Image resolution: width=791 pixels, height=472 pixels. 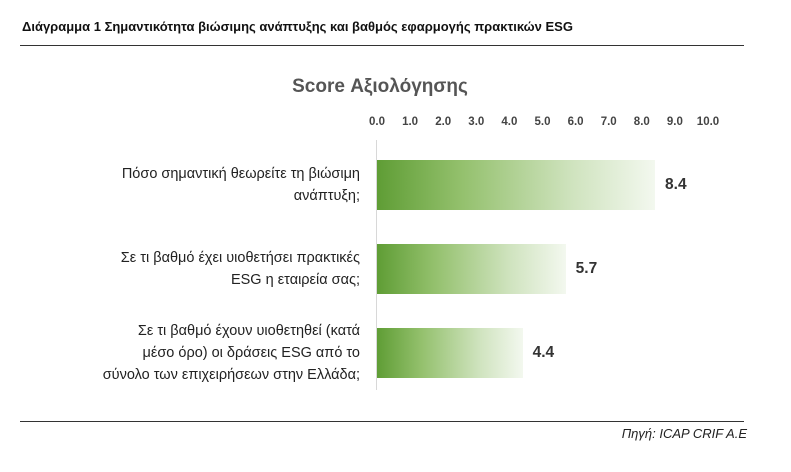 I want to click on x-axis-ticks: 0.0 1.0 2.0 3.0 4.0 5.0 6.0 7.0 8.0 9.0 10.0, so click(x=395, y=124).